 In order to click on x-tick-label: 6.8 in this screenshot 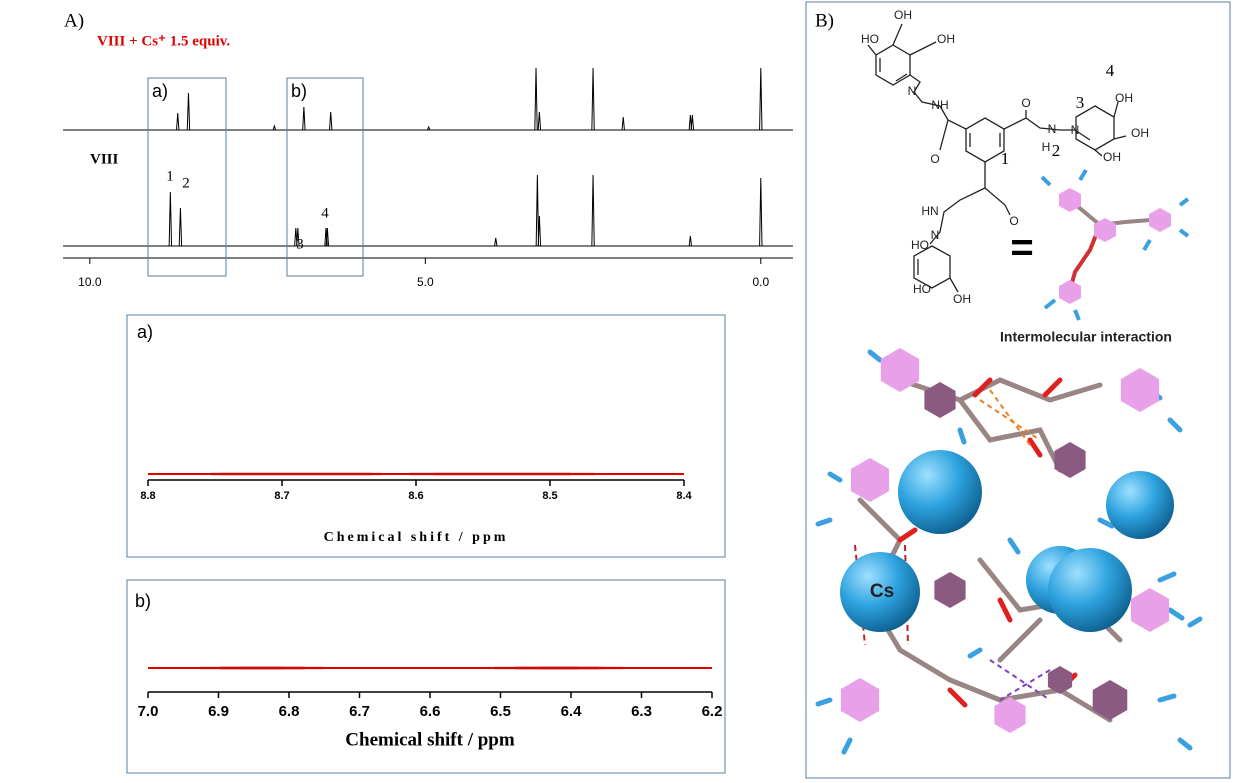, I will do `click(289, 711)`.